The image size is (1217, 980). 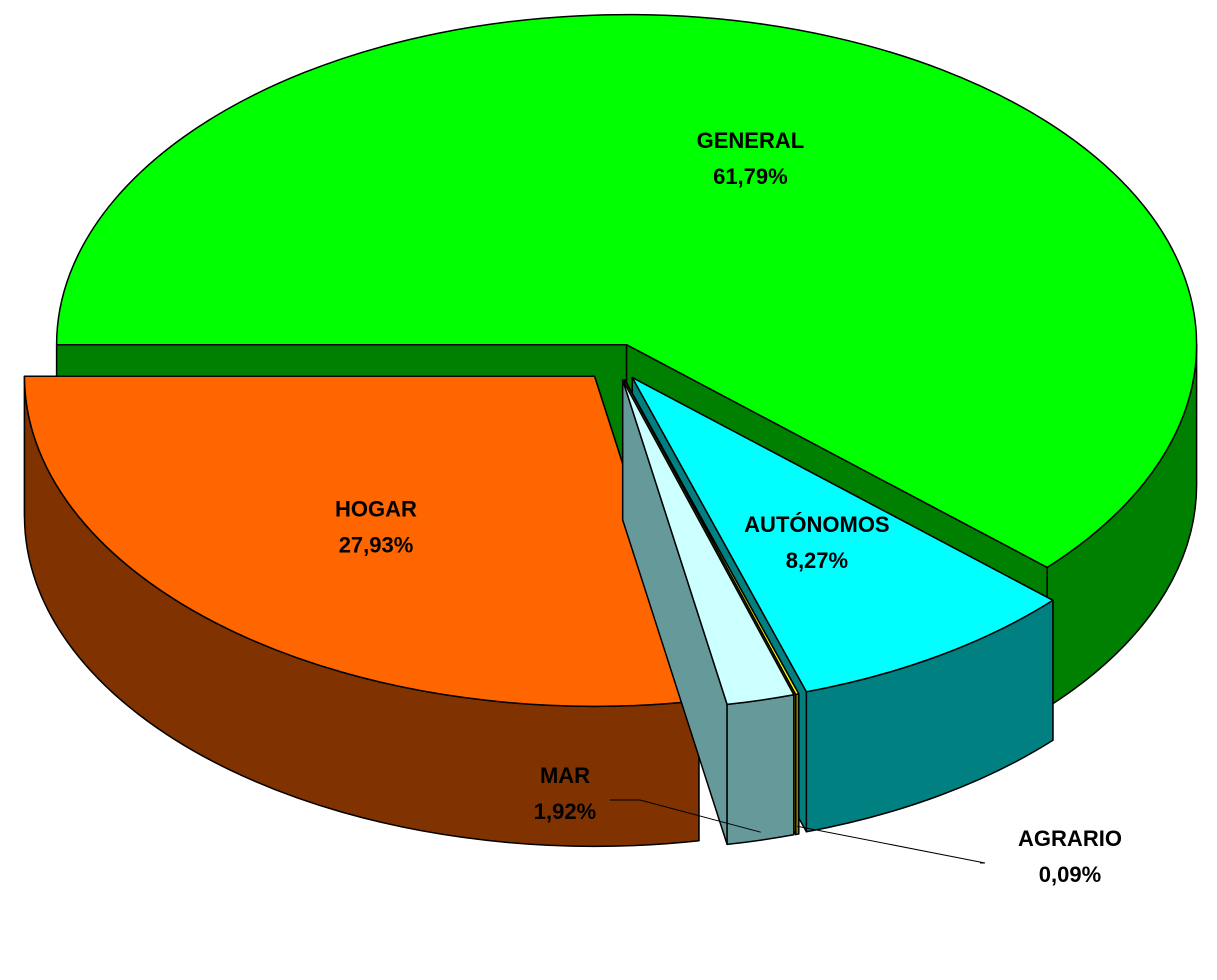 What do you see at coordinates (1070, 874) in the screenshot?
I see `slice-value-label: 0,09%` at bounding box center [1070, 874].